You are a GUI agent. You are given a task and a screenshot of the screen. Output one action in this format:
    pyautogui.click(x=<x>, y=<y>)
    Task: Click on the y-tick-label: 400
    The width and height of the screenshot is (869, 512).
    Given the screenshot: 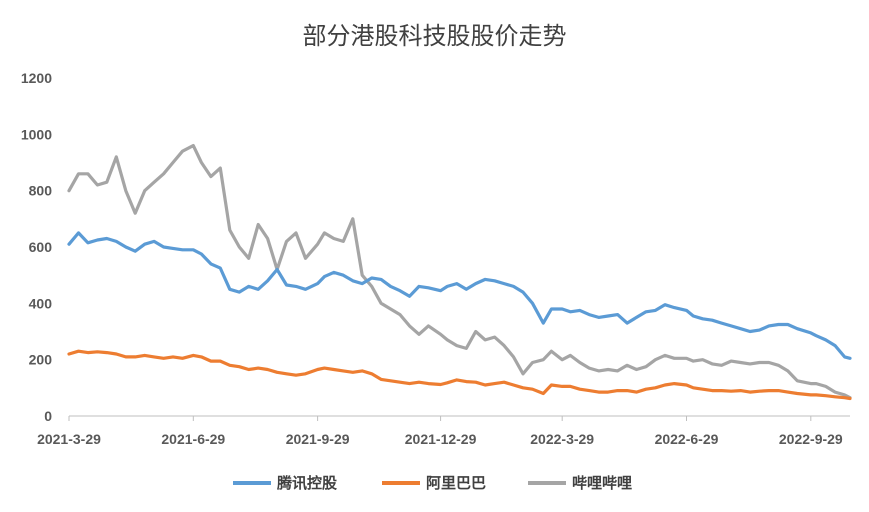 What is the action you would take?
    pyautogui.click(x=41, y=303)
    